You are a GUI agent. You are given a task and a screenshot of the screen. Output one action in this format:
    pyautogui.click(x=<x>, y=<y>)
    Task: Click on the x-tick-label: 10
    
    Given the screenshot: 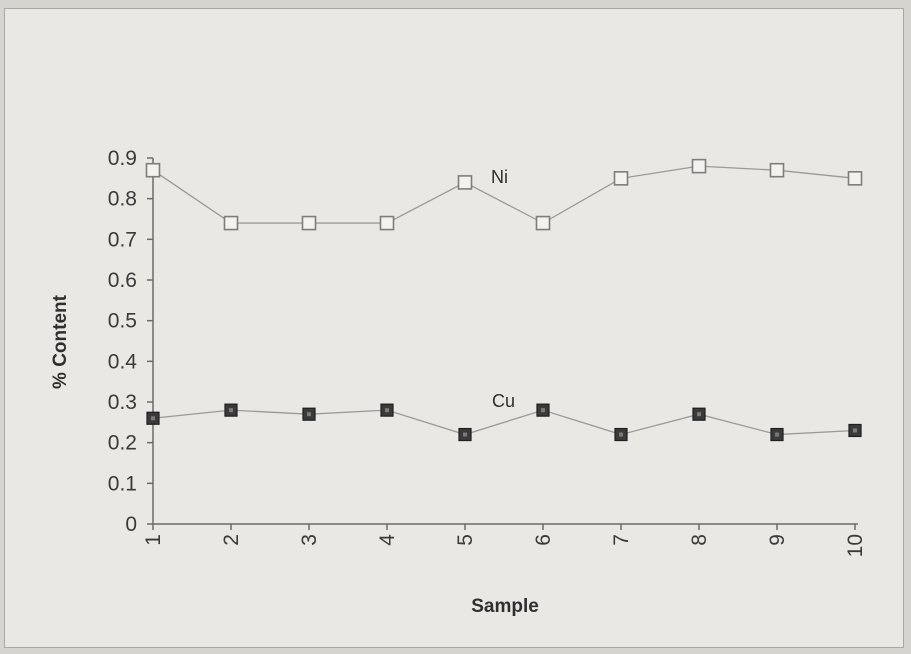 What is the action you would take?
    pyautogui.click(x=855, y=545)
    